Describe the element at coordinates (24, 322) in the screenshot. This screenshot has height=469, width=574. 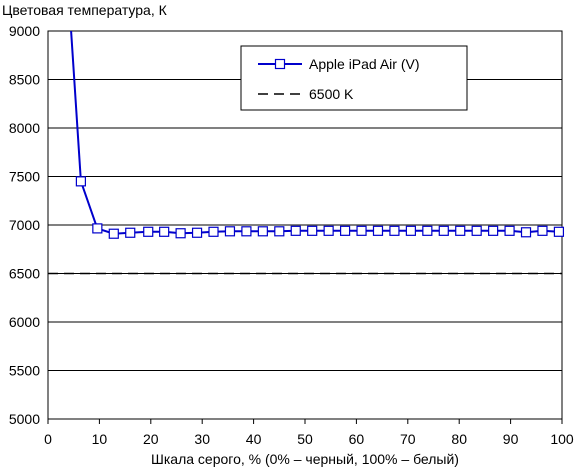
I see `y-tick-label: 6000` at that location.